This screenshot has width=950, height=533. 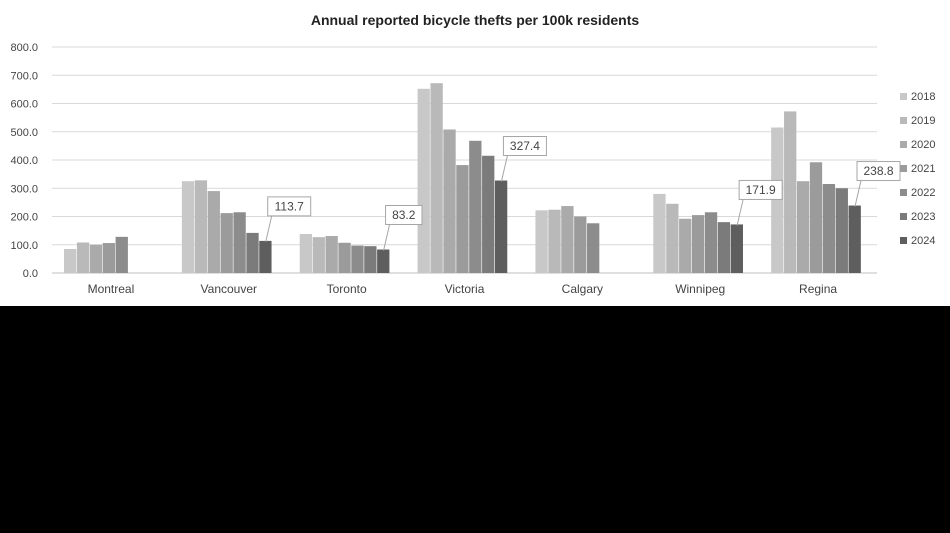 I want to click on legend-label: 2019, so click(x=923, y=121).